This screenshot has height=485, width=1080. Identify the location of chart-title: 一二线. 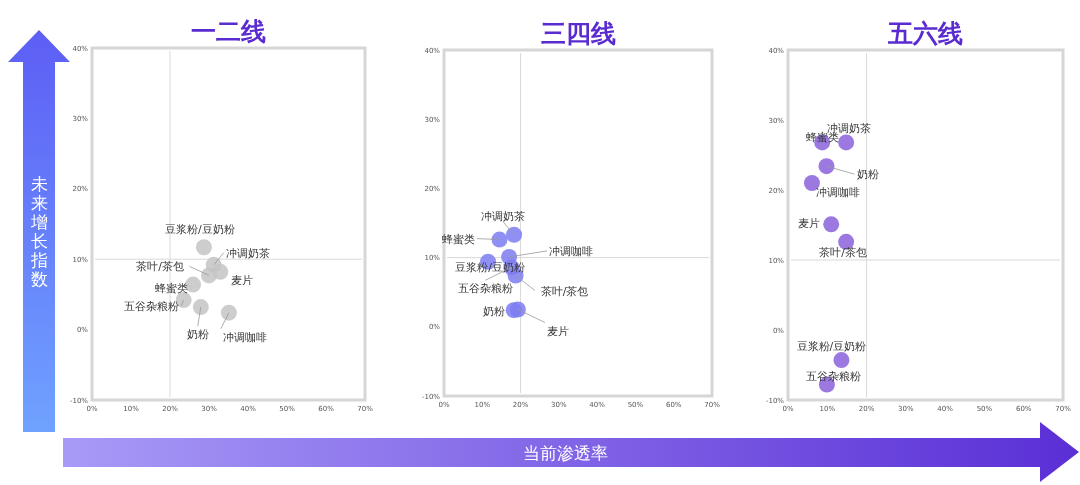
(228, 31).